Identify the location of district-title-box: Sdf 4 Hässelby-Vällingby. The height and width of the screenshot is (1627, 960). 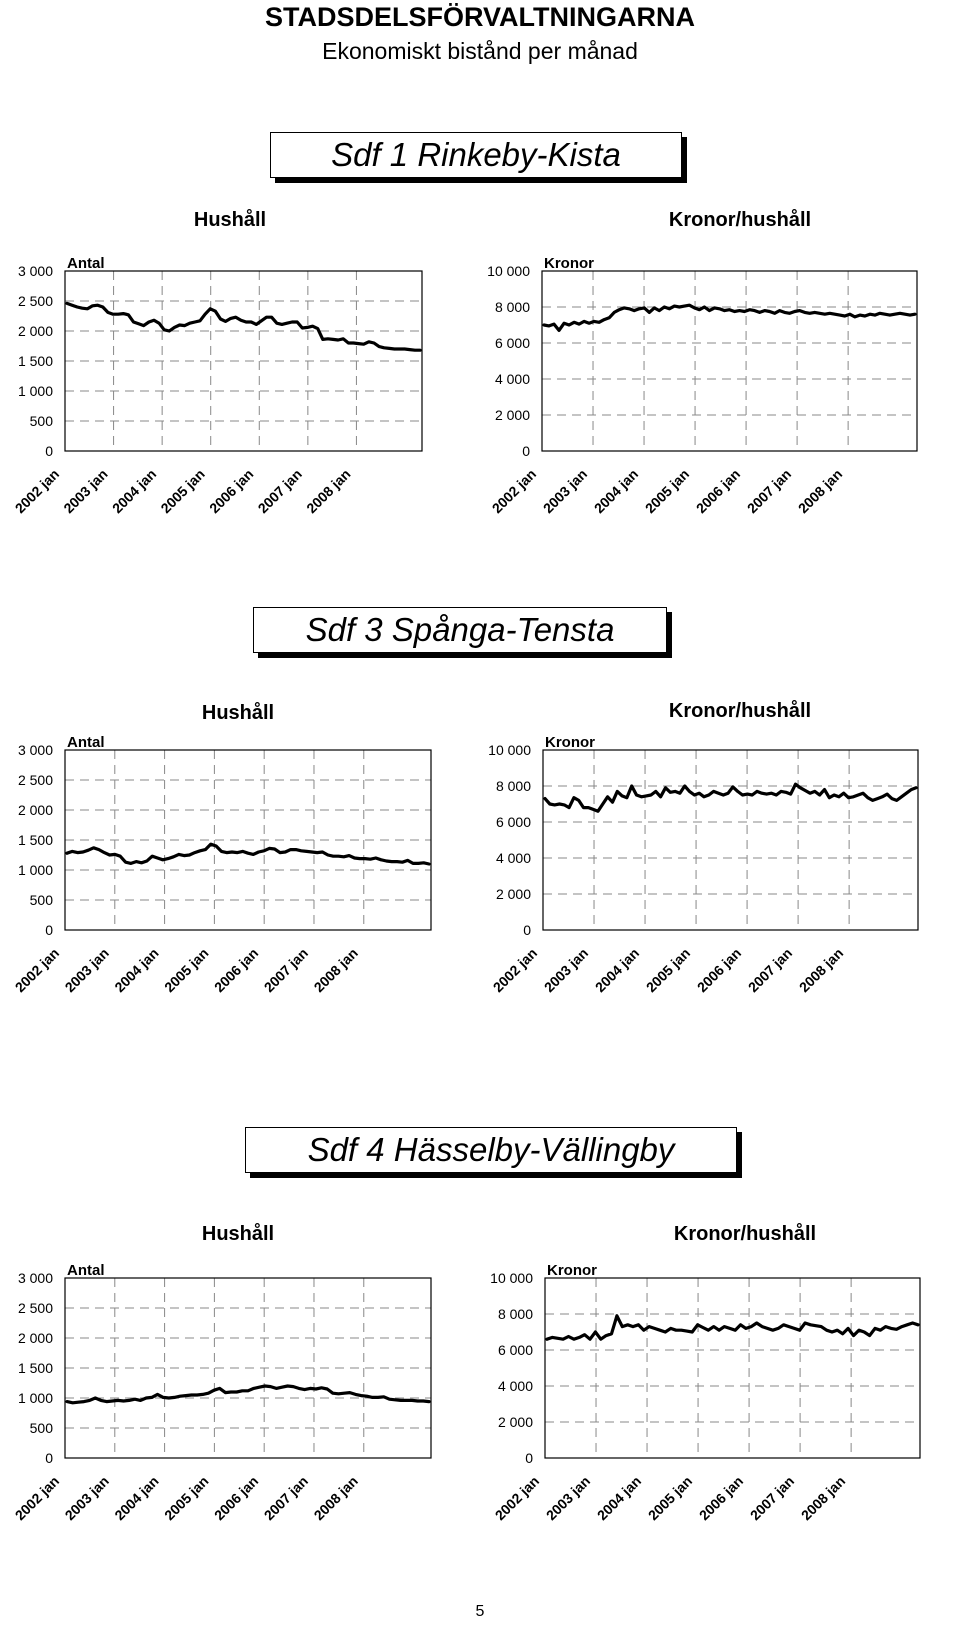
(491, 1150).